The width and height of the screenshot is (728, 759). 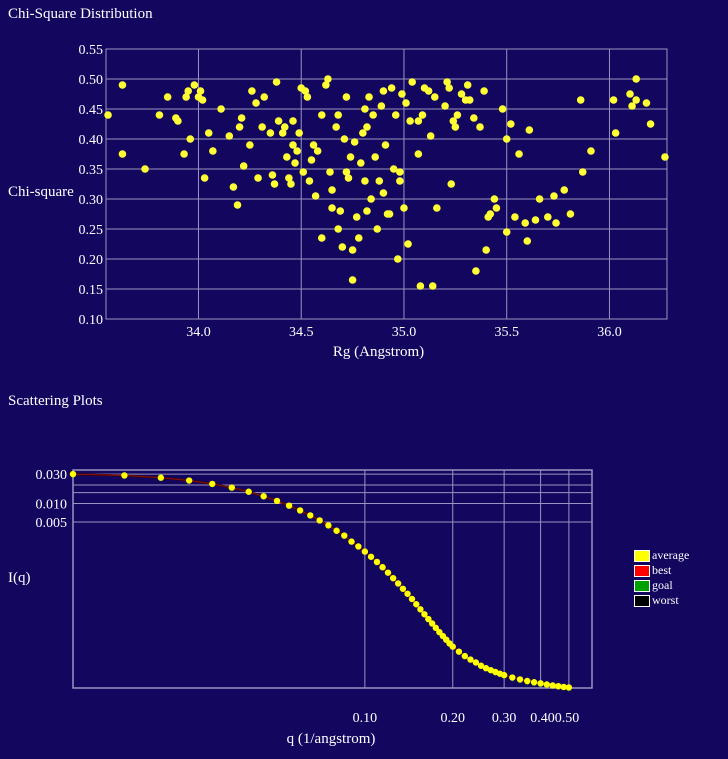 I want to click on legend-item-worst: worst, so click(x=661, y=600).